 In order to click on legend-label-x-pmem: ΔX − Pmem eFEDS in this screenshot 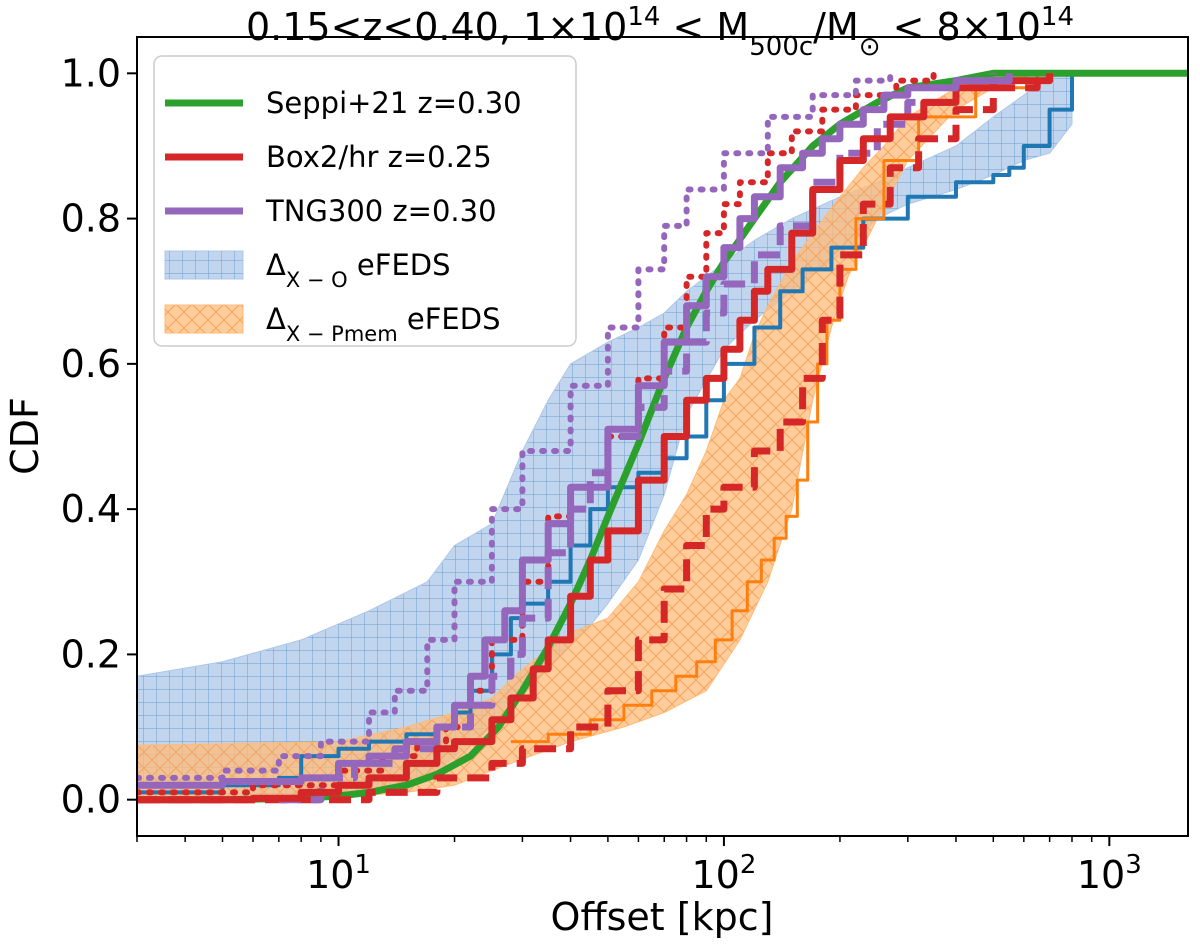, I will do `click(383, 324)`.